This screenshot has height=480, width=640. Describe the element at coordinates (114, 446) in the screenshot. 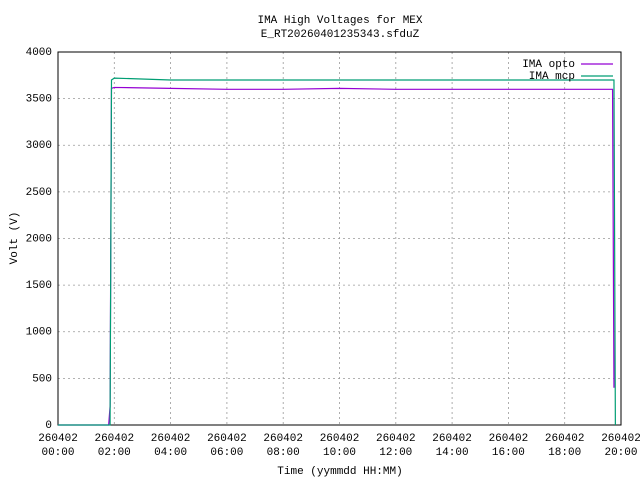

I see `x-tick-label: 260402 02:00` at that location.